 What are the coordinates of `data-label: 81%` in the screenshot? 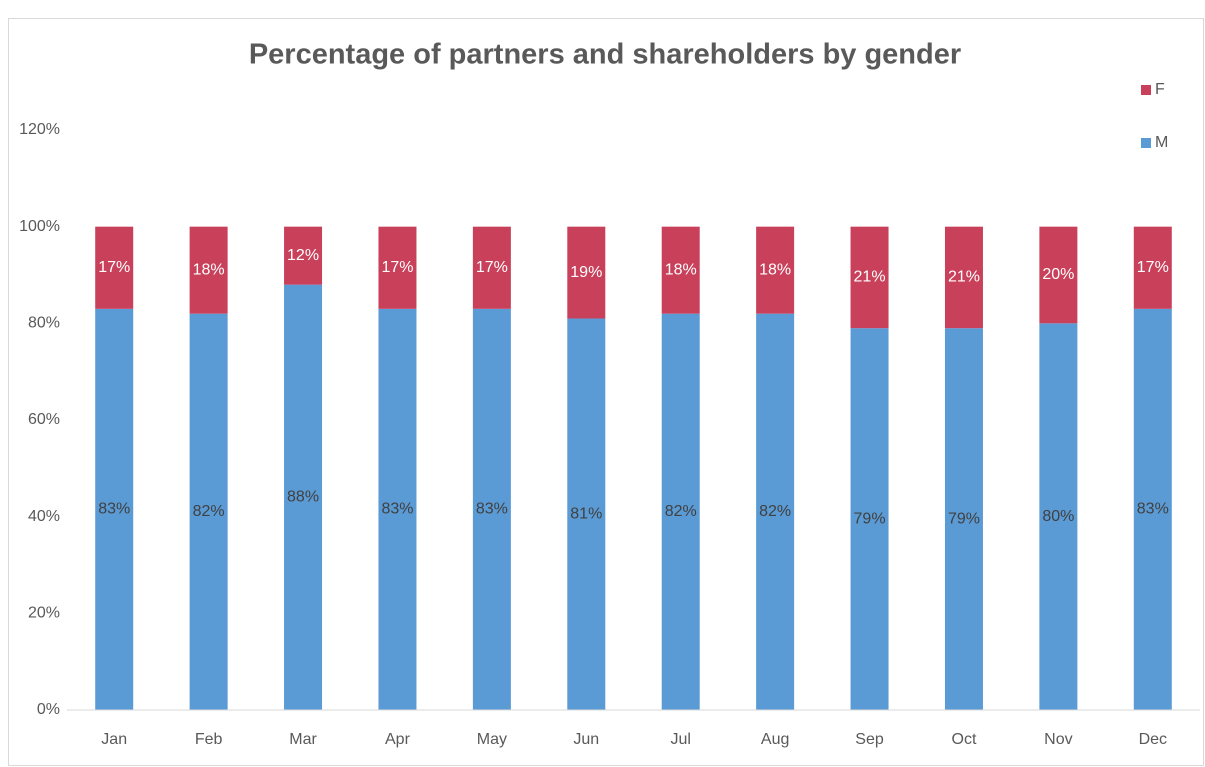 It's located at (586, 513).